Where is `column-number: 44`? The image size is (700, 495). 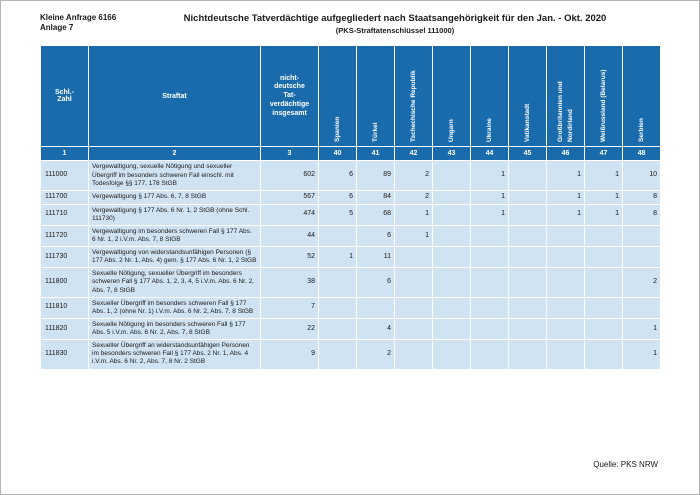 column-number: 44 is located at coordinates (489, 154).